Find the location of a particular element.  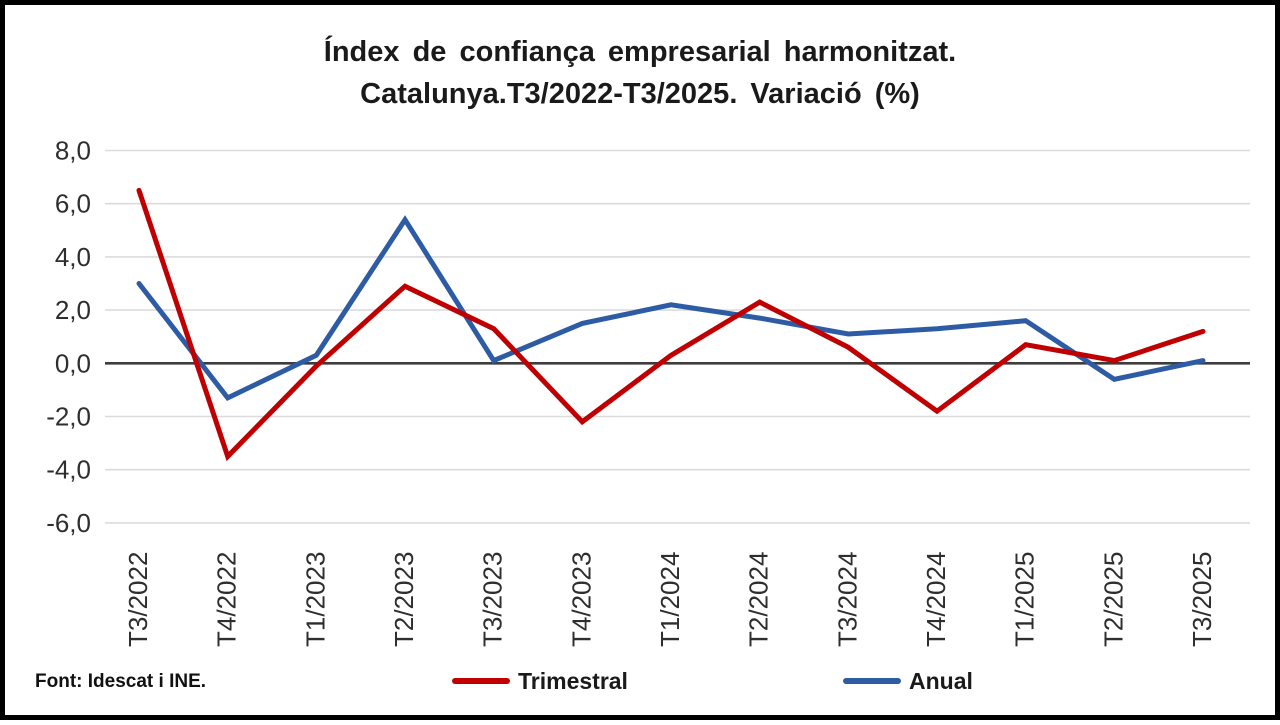

x-axis-tick-label: T1/2024 is located at coordinates (670, 599).